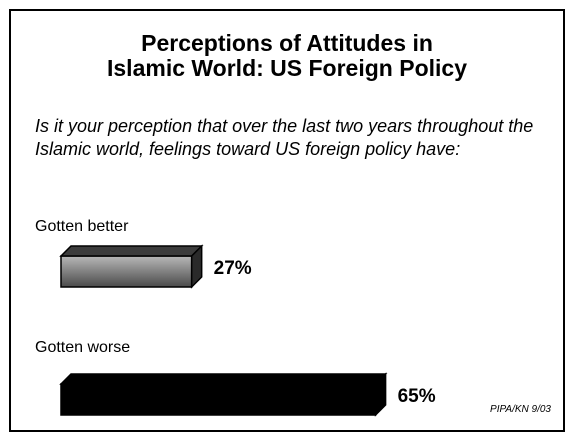  I want to click on bar-better-top, so click(131, 251).